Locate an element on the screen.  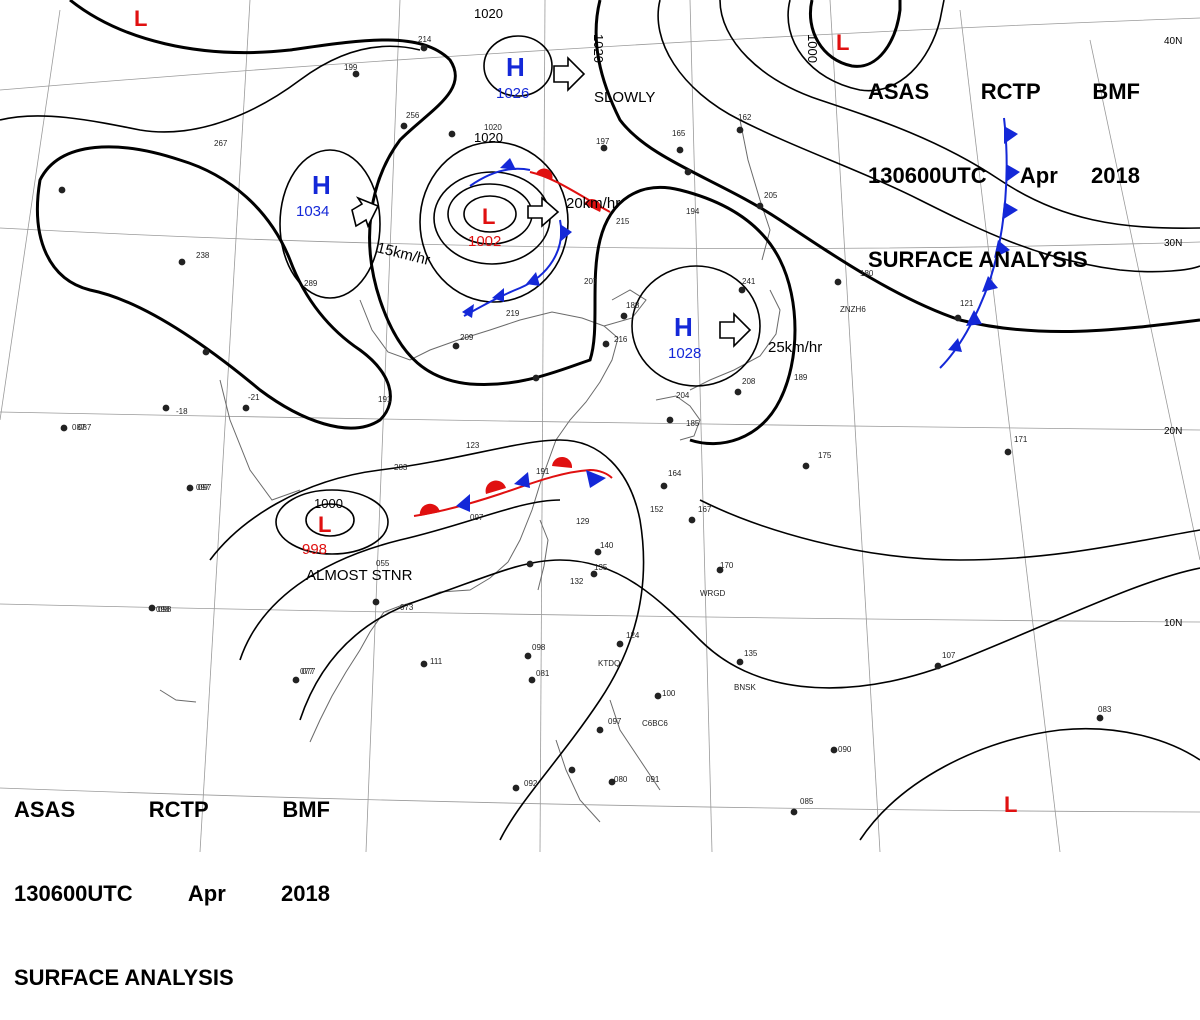
high-center-pressure: 1026 is located at coordinates (512, 93).